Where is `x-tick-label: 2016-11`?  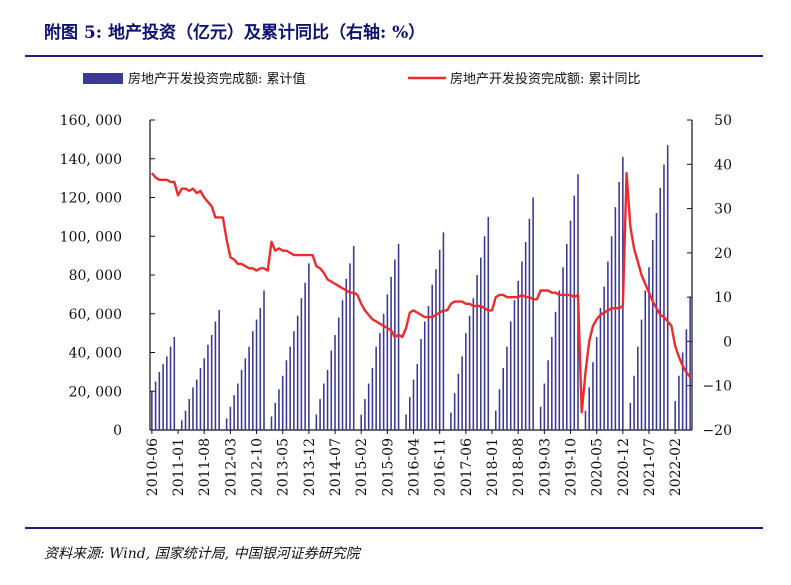 x-tick-label: 2016-11 is located at coordinates (441, 467).